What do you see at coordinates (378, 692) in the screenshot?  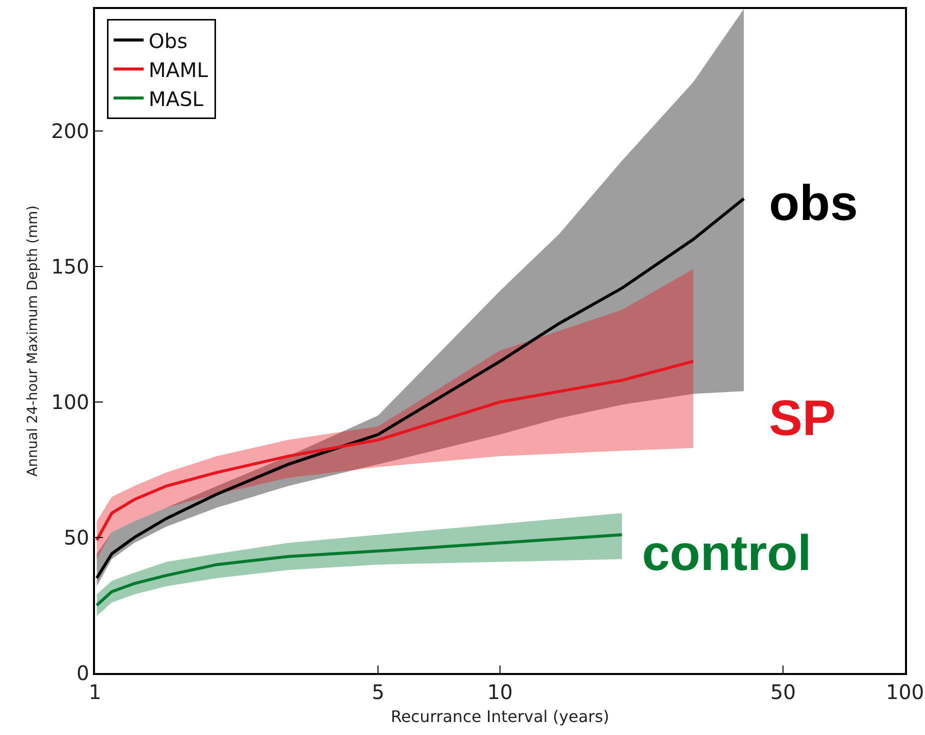 I see `x-tick-label: 5` at bounding box center [378, 692].